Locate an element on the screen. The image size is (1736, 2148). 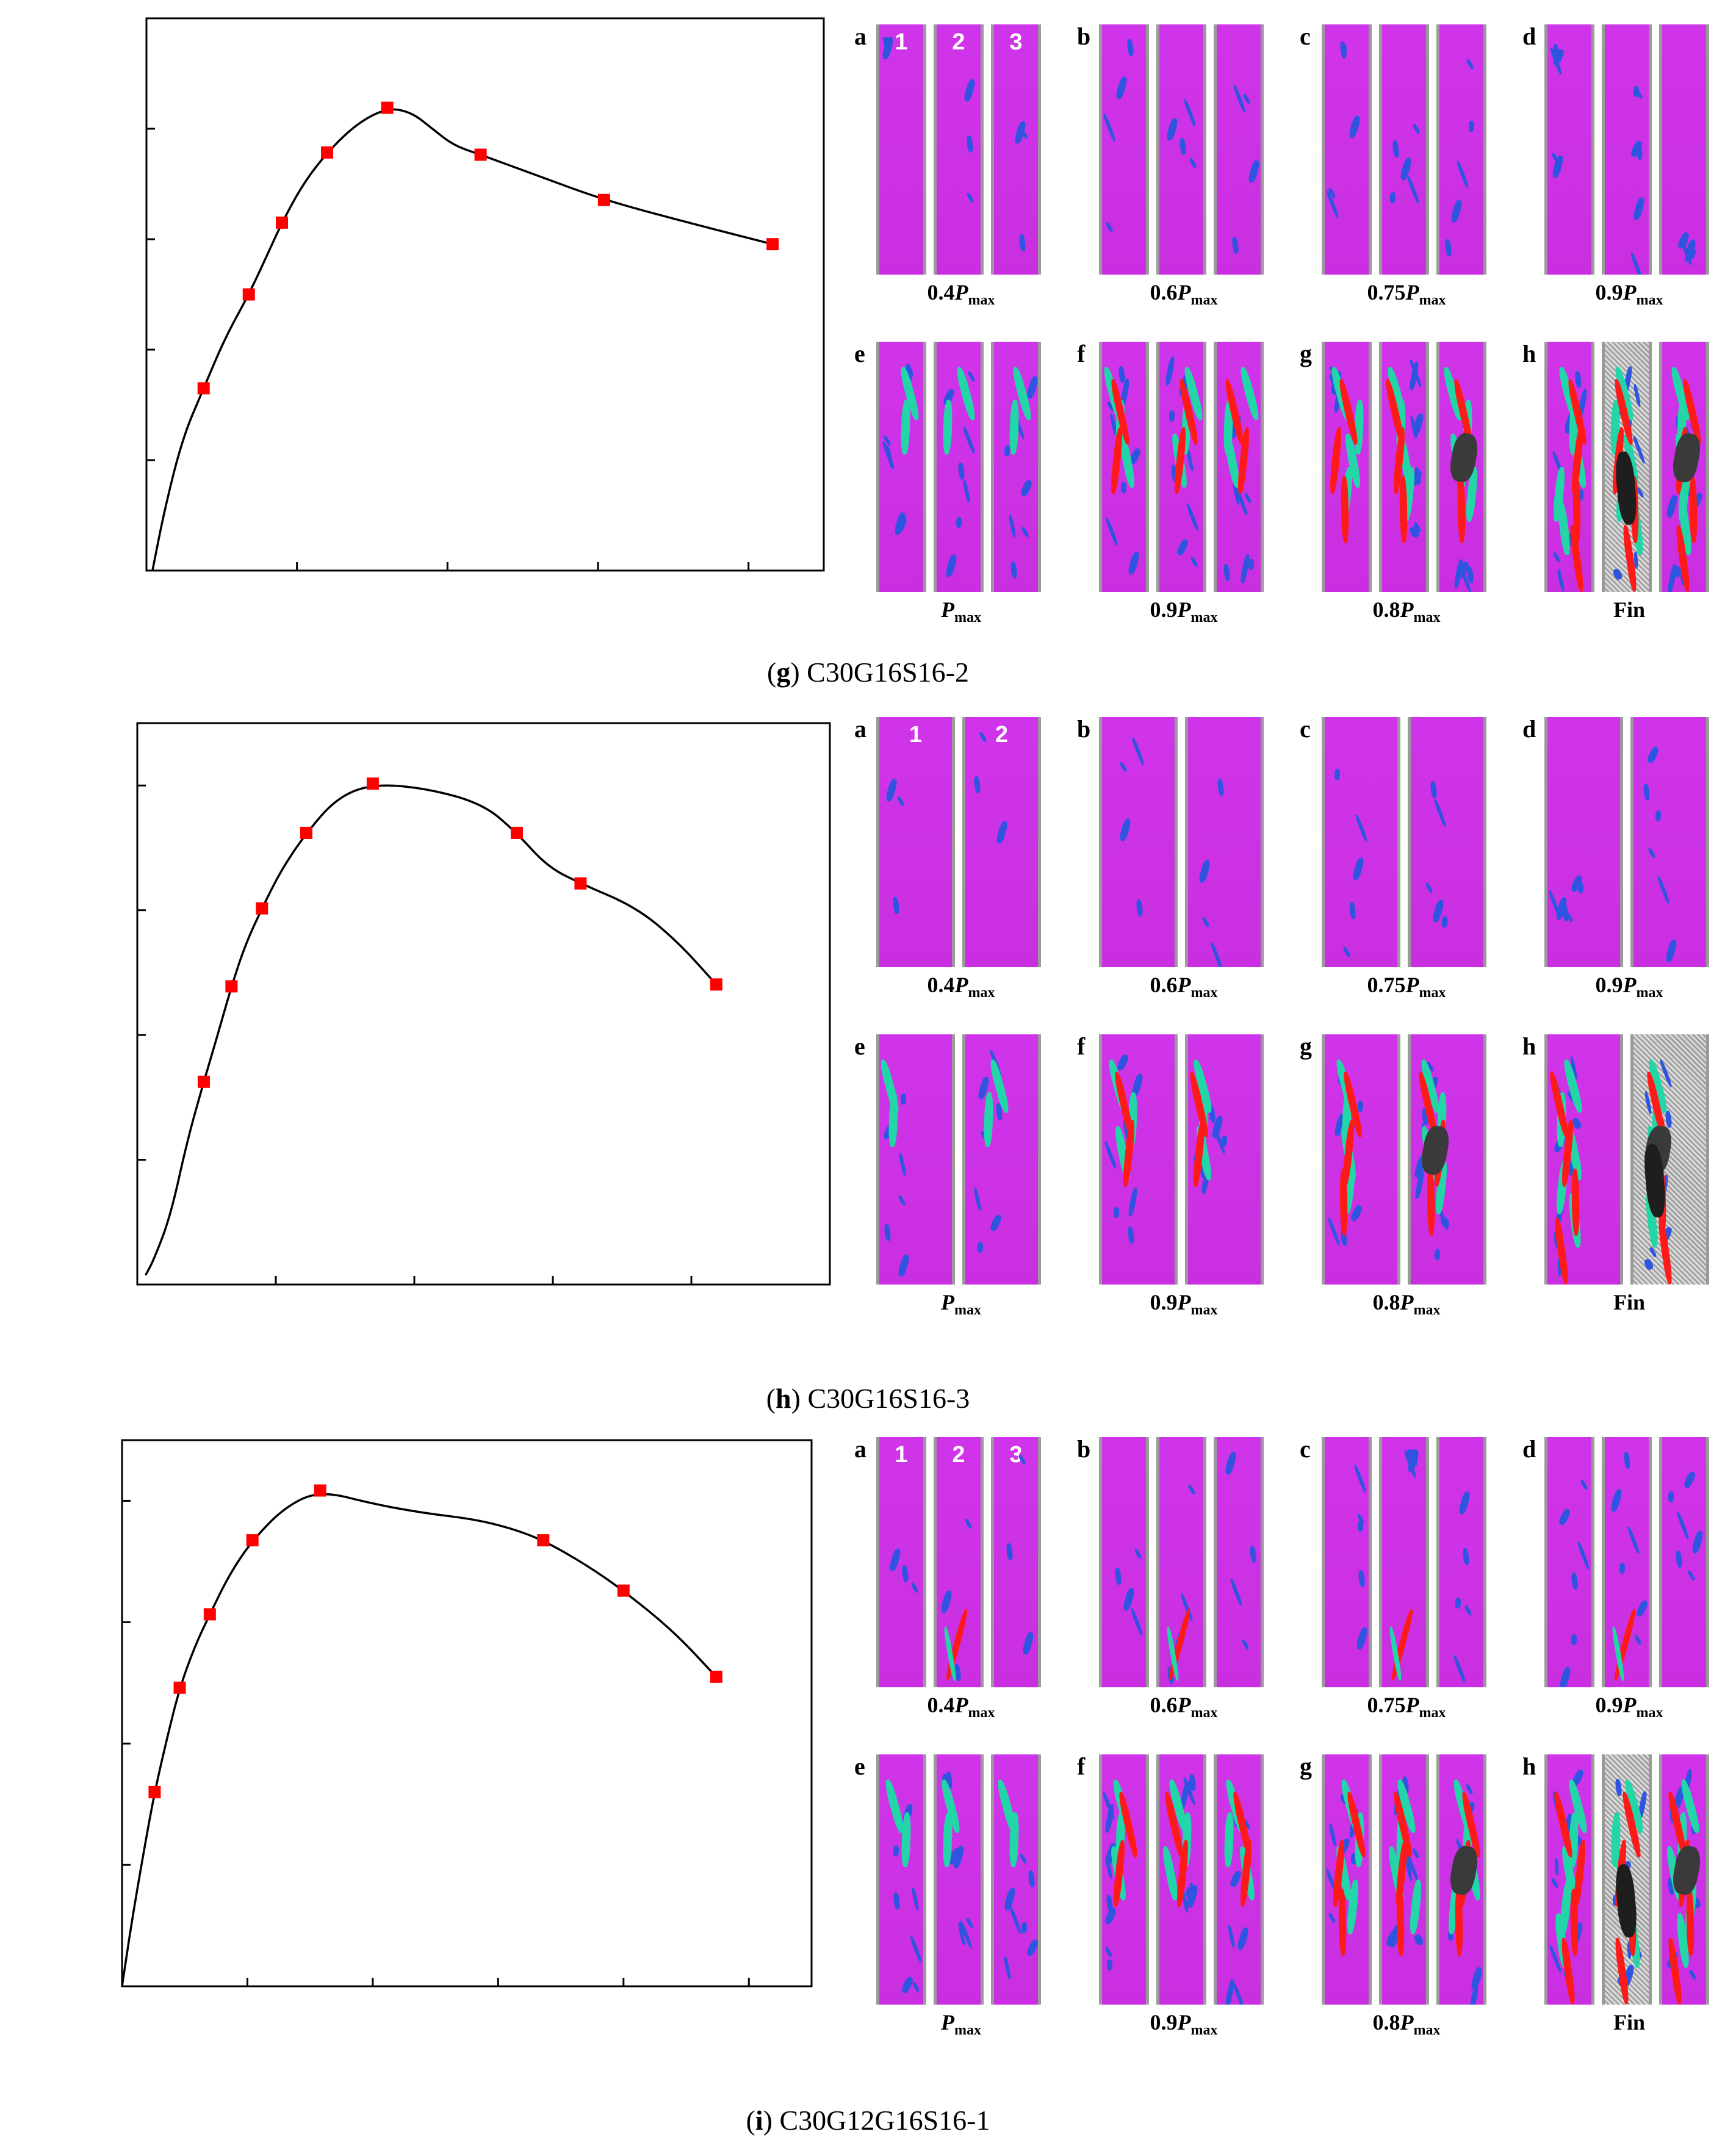
frame-load-label: Fin is located at coordinates (1629, 1302).